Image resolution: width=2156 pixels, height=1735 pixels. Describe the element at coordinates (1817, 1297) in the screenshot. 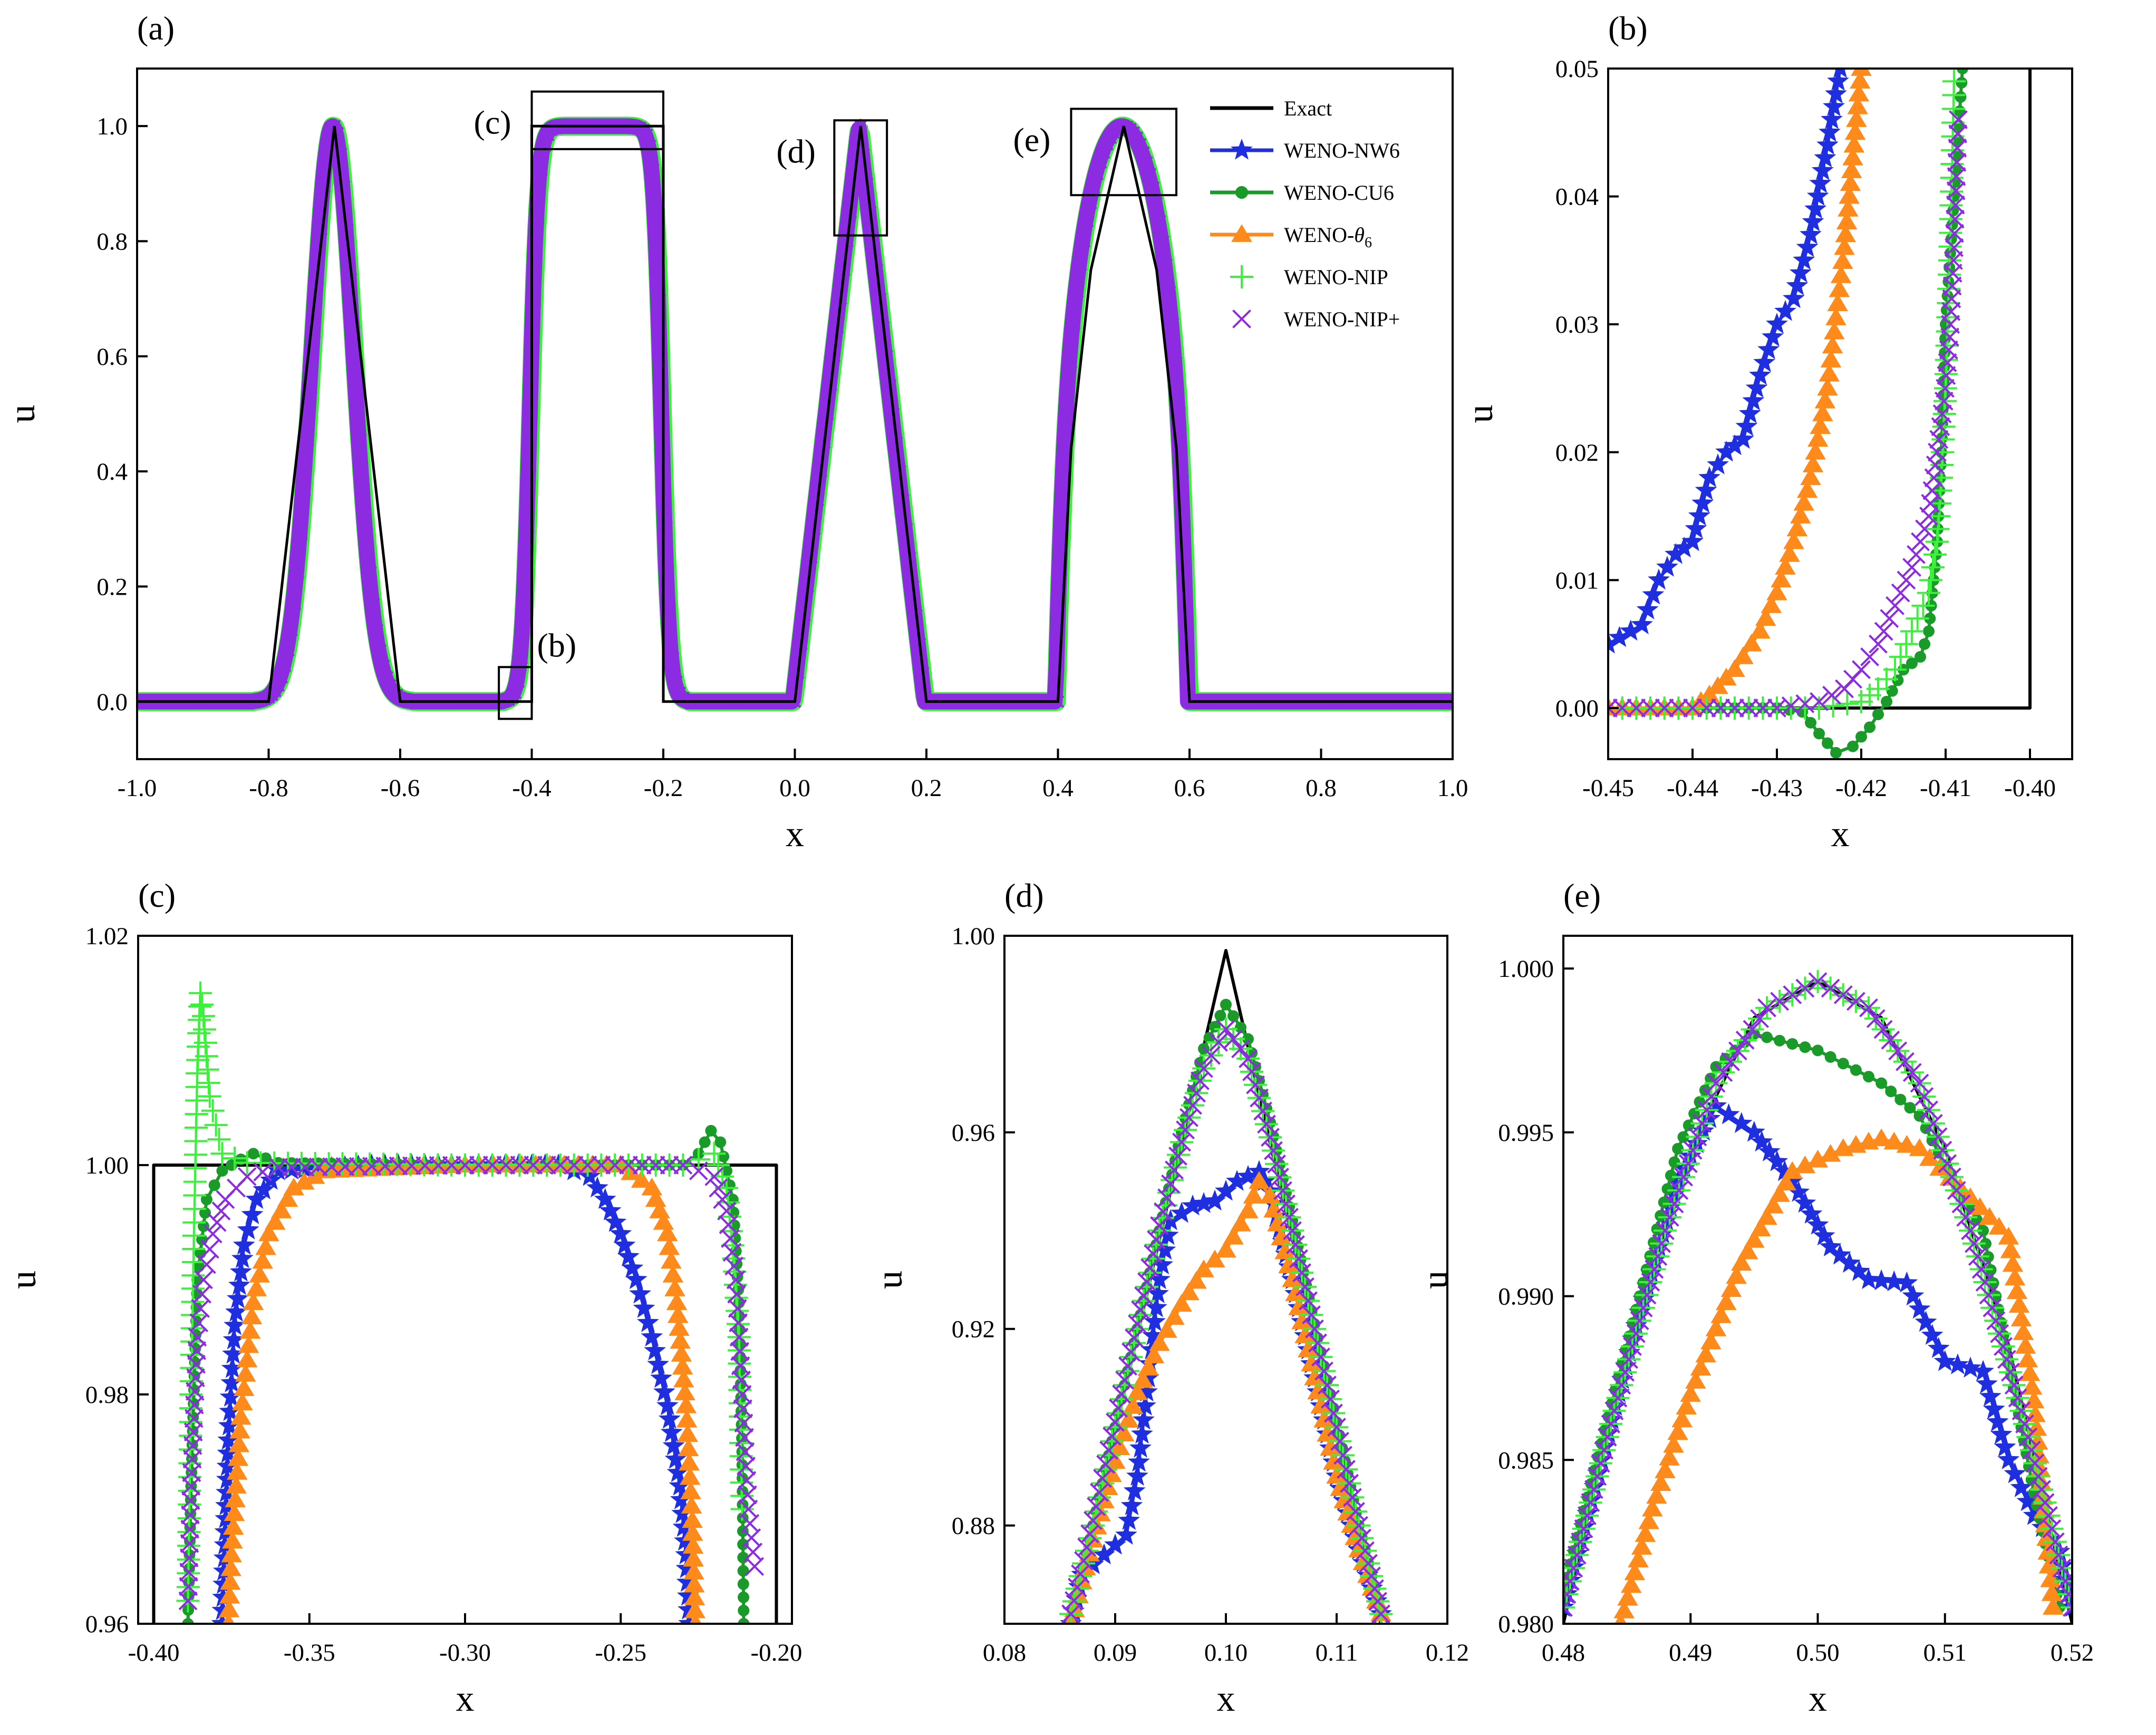

I see `plot-area-e` at that location.